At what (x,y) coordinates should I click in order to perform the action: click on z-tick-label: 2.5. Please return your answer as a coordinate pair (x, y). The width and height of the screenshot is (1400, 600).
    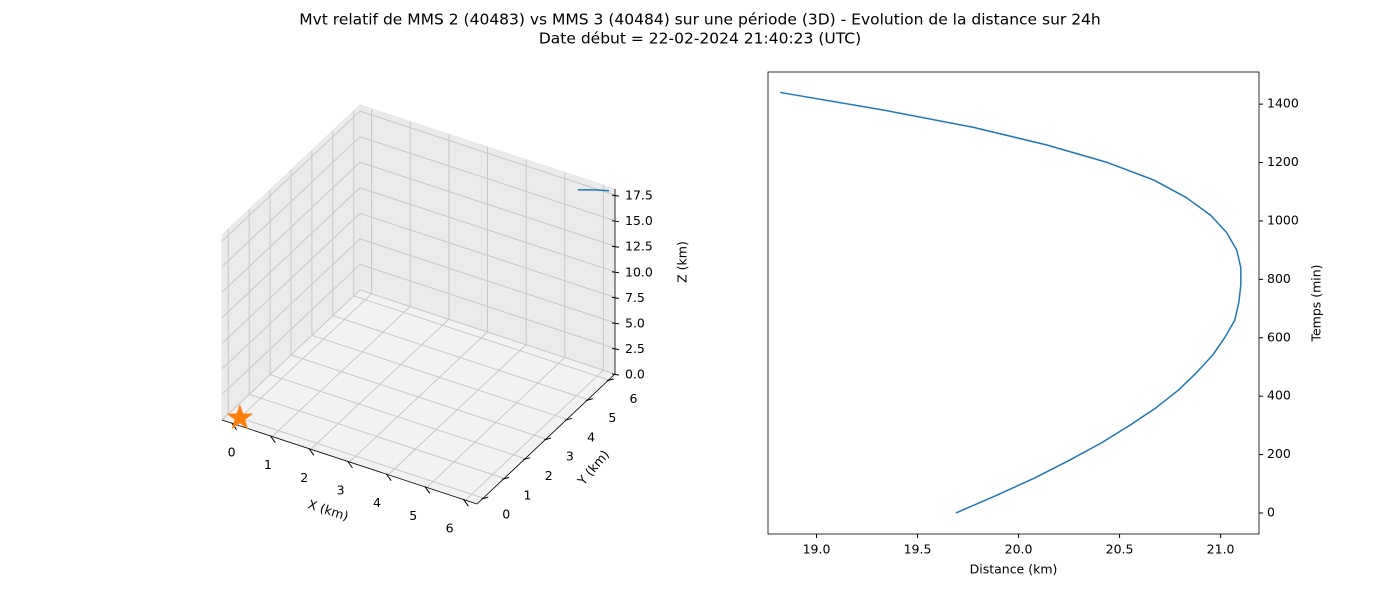
    Looking at the image, I should click on (635, 348).